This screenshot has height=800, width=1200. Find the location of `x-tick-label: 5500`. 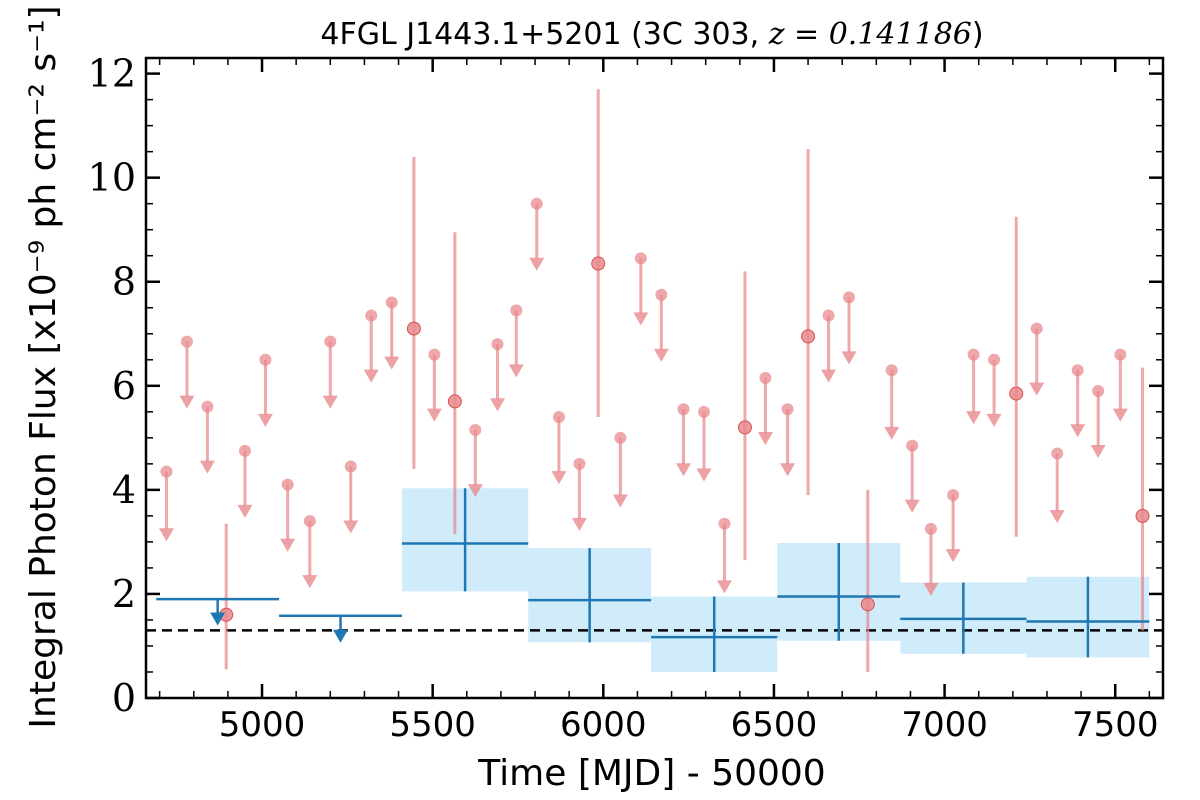

x-tick-label: 5500 is located at coordinates (432, 725).